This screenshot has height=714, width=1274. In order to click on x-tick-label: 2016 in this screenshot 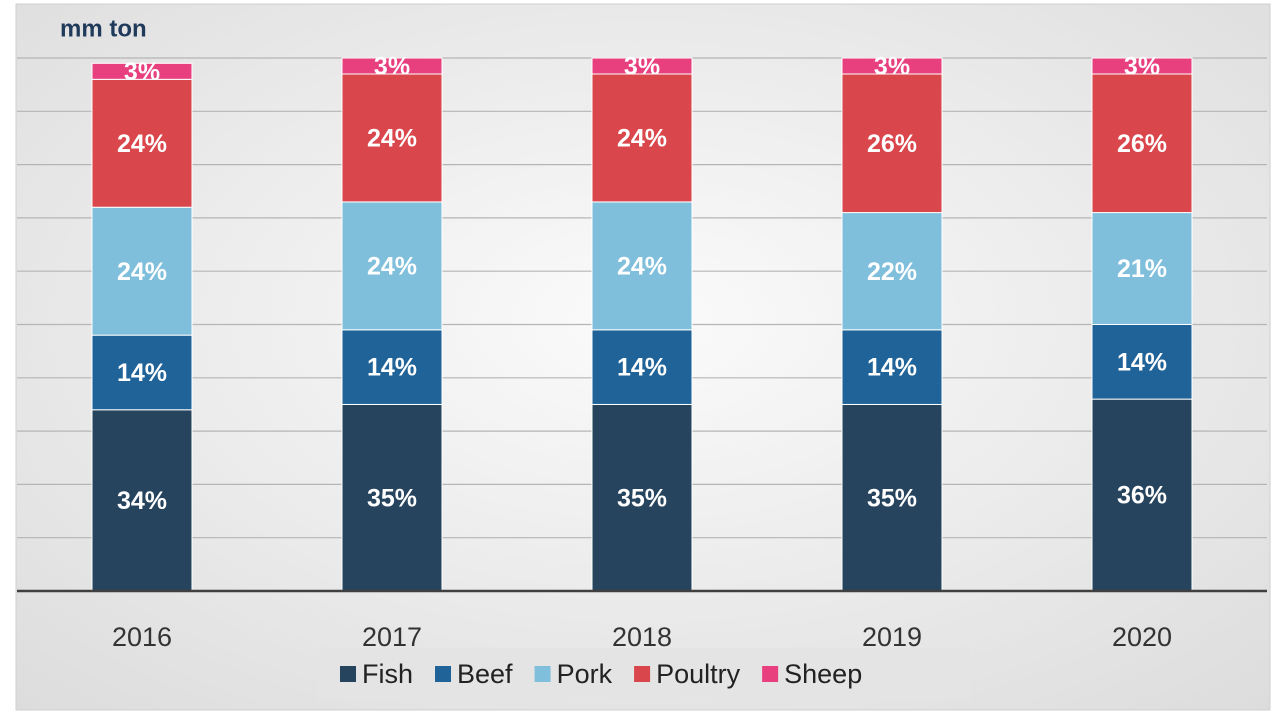, I will do `click(142, 637)`.